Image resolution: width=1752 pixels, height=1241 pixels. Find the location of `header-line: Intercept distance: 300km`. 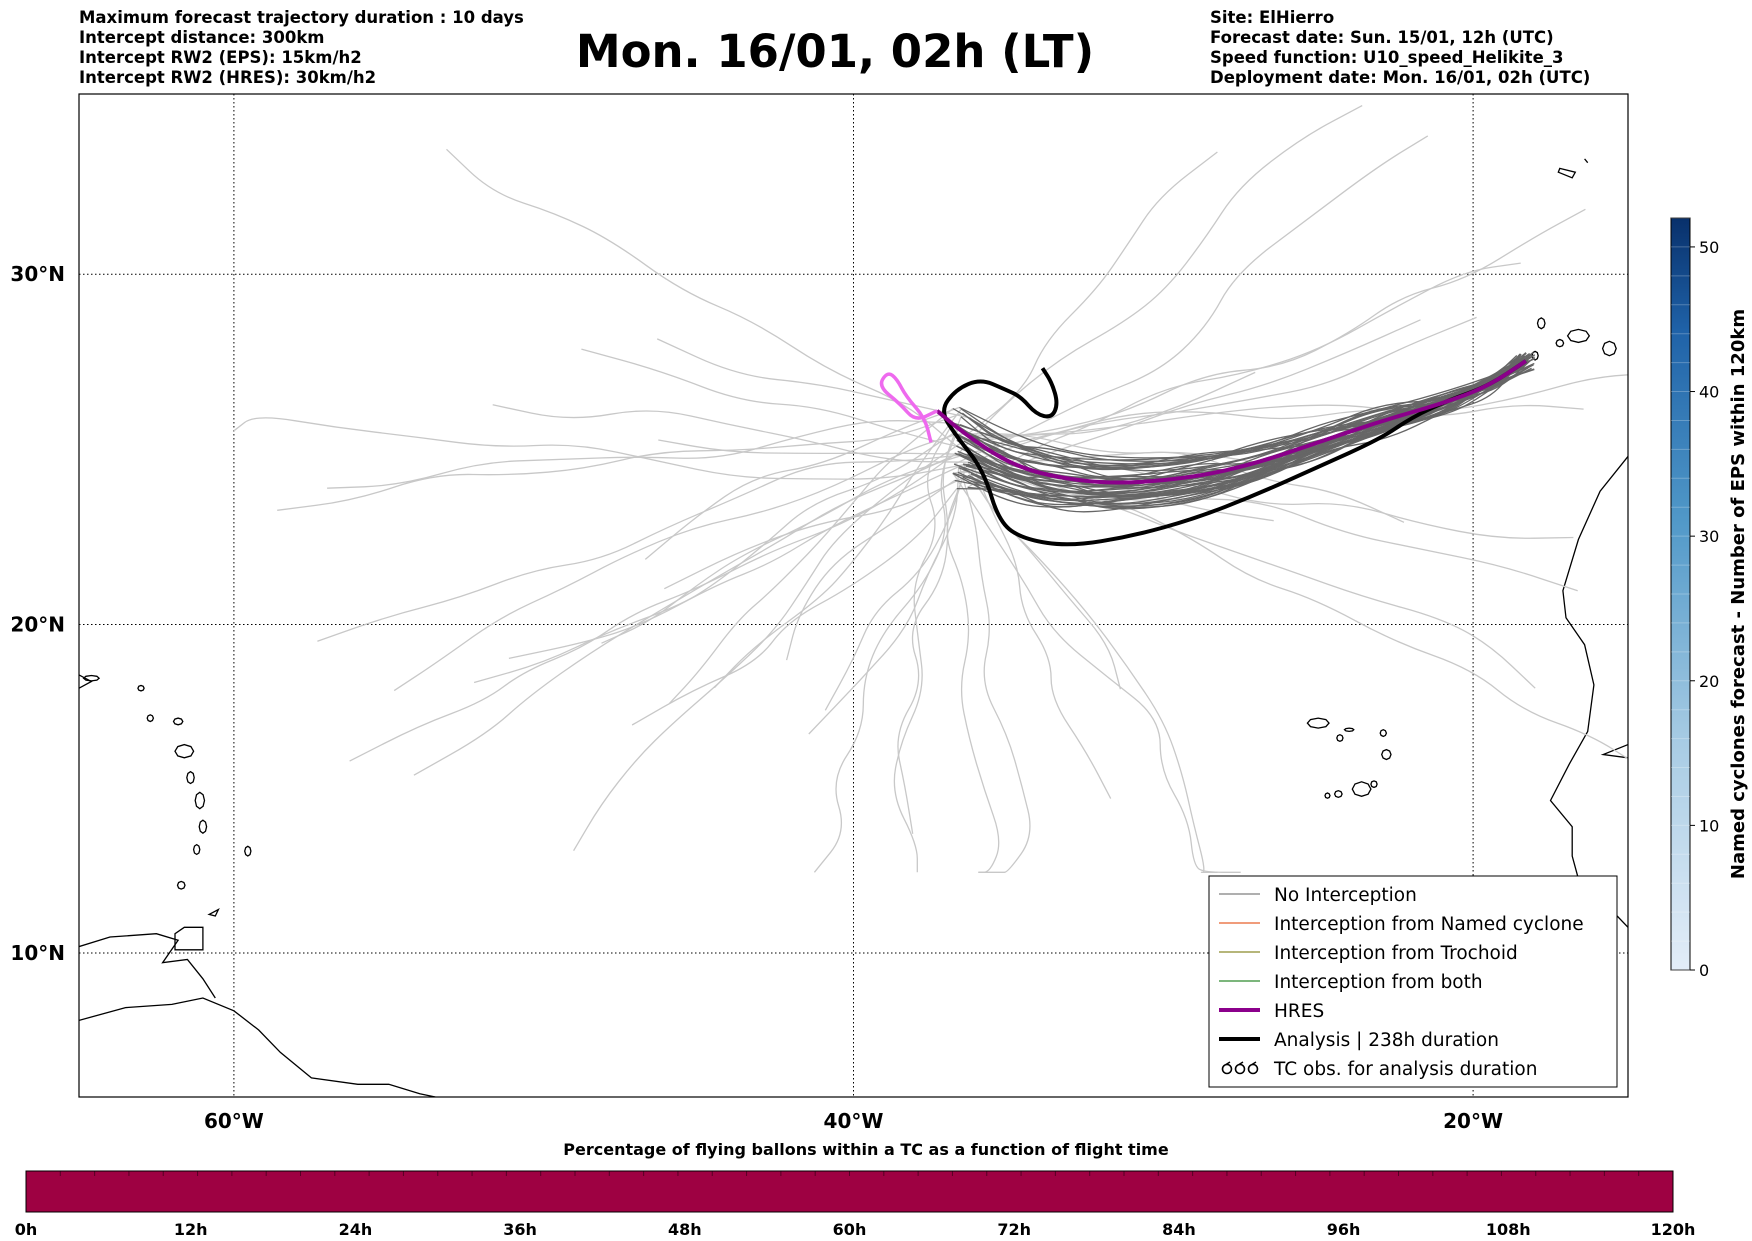

header-line: Intercept distance: 300km is located at coordinates (202, 37).